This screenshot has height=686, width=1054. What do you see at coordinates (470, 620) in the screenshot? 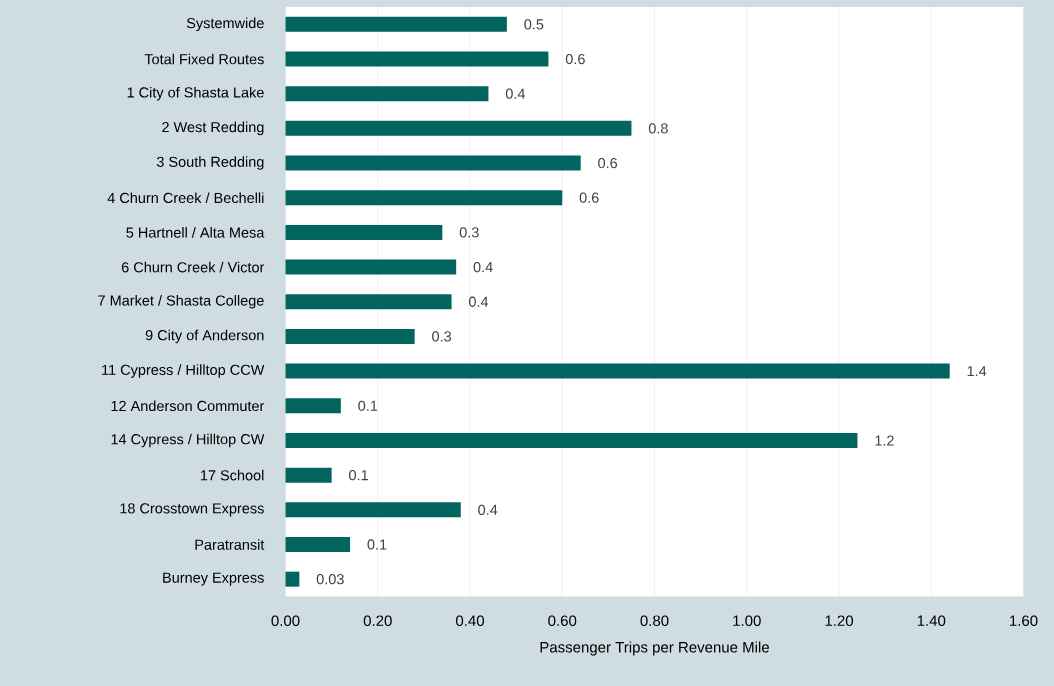
I see `x-tick-label: 0.40` at bounding box center [470, 620].